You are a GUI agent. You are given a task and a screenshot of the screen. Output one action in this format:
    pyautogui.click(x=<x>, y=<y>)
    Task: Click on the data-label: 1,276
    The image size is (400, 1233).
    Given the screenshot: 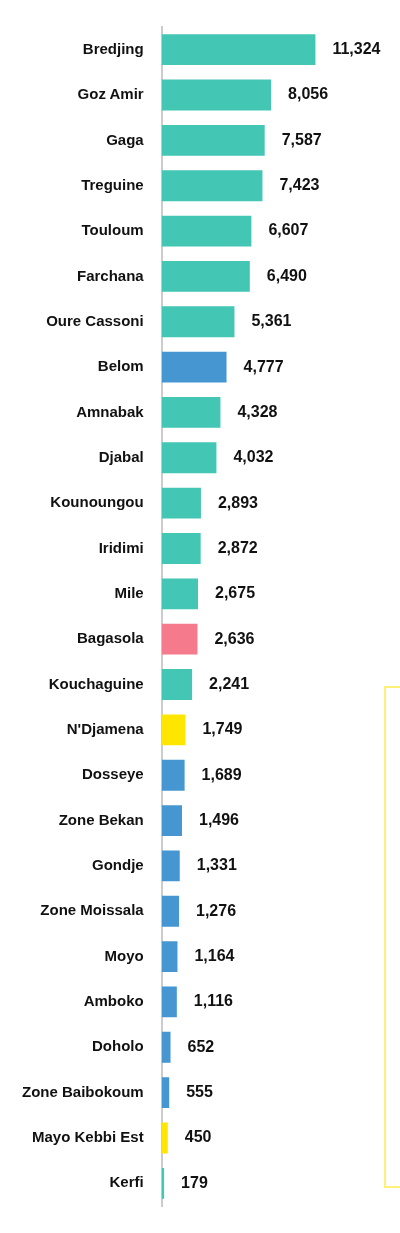 What is the action you would take?
    pyautogui.click(x=216, y=910)
    